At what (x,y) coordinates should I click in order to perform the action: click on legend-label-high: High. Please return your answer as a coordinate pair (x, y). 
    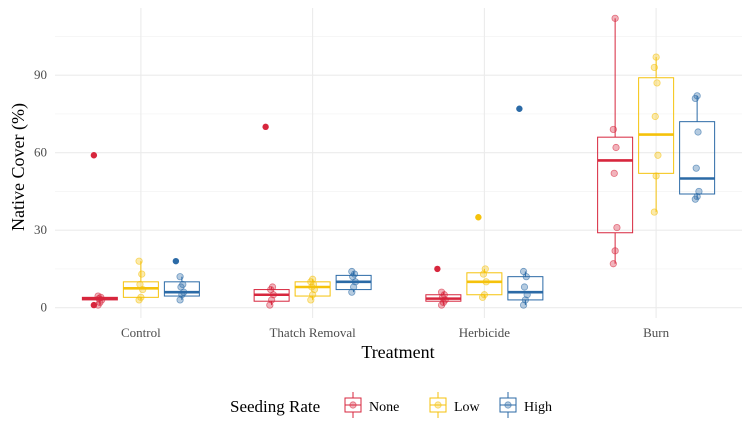
    Looking at the image, I should click on (538, 407).